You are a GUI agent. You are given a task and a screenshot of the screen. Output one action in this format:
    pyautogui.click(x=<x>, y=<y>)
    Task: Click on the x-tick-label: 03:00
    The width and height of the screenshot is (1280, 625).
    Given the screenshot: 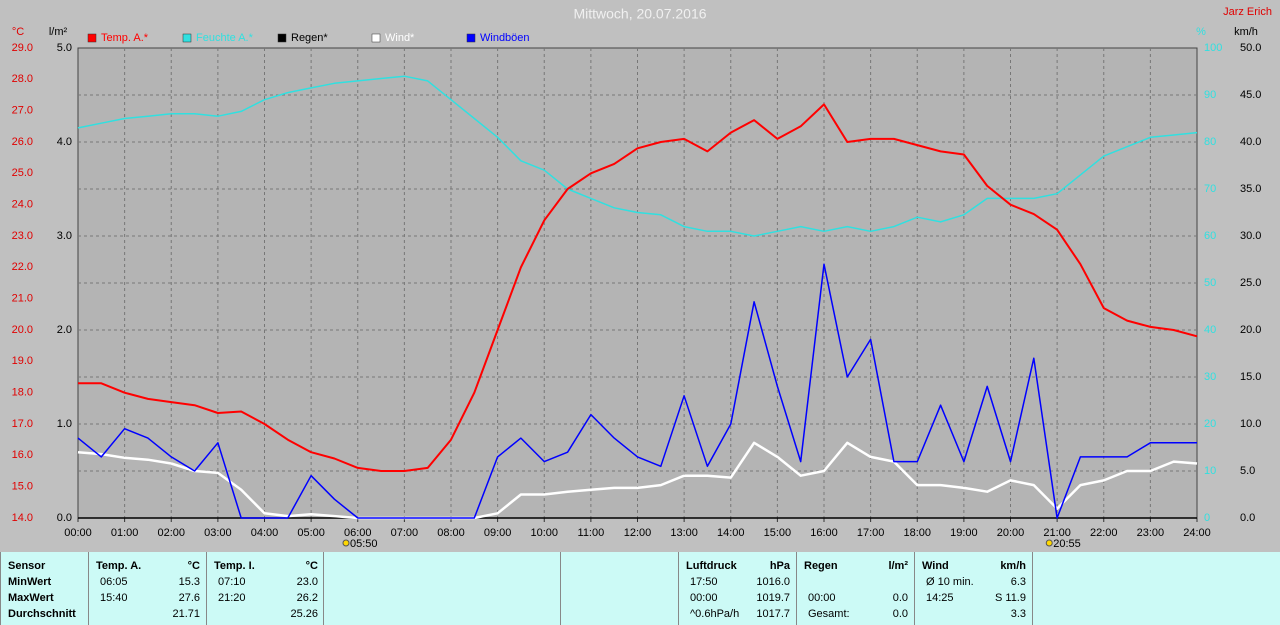 What is the action you would take?
    pyautogui.click(x=218, y=533)
    